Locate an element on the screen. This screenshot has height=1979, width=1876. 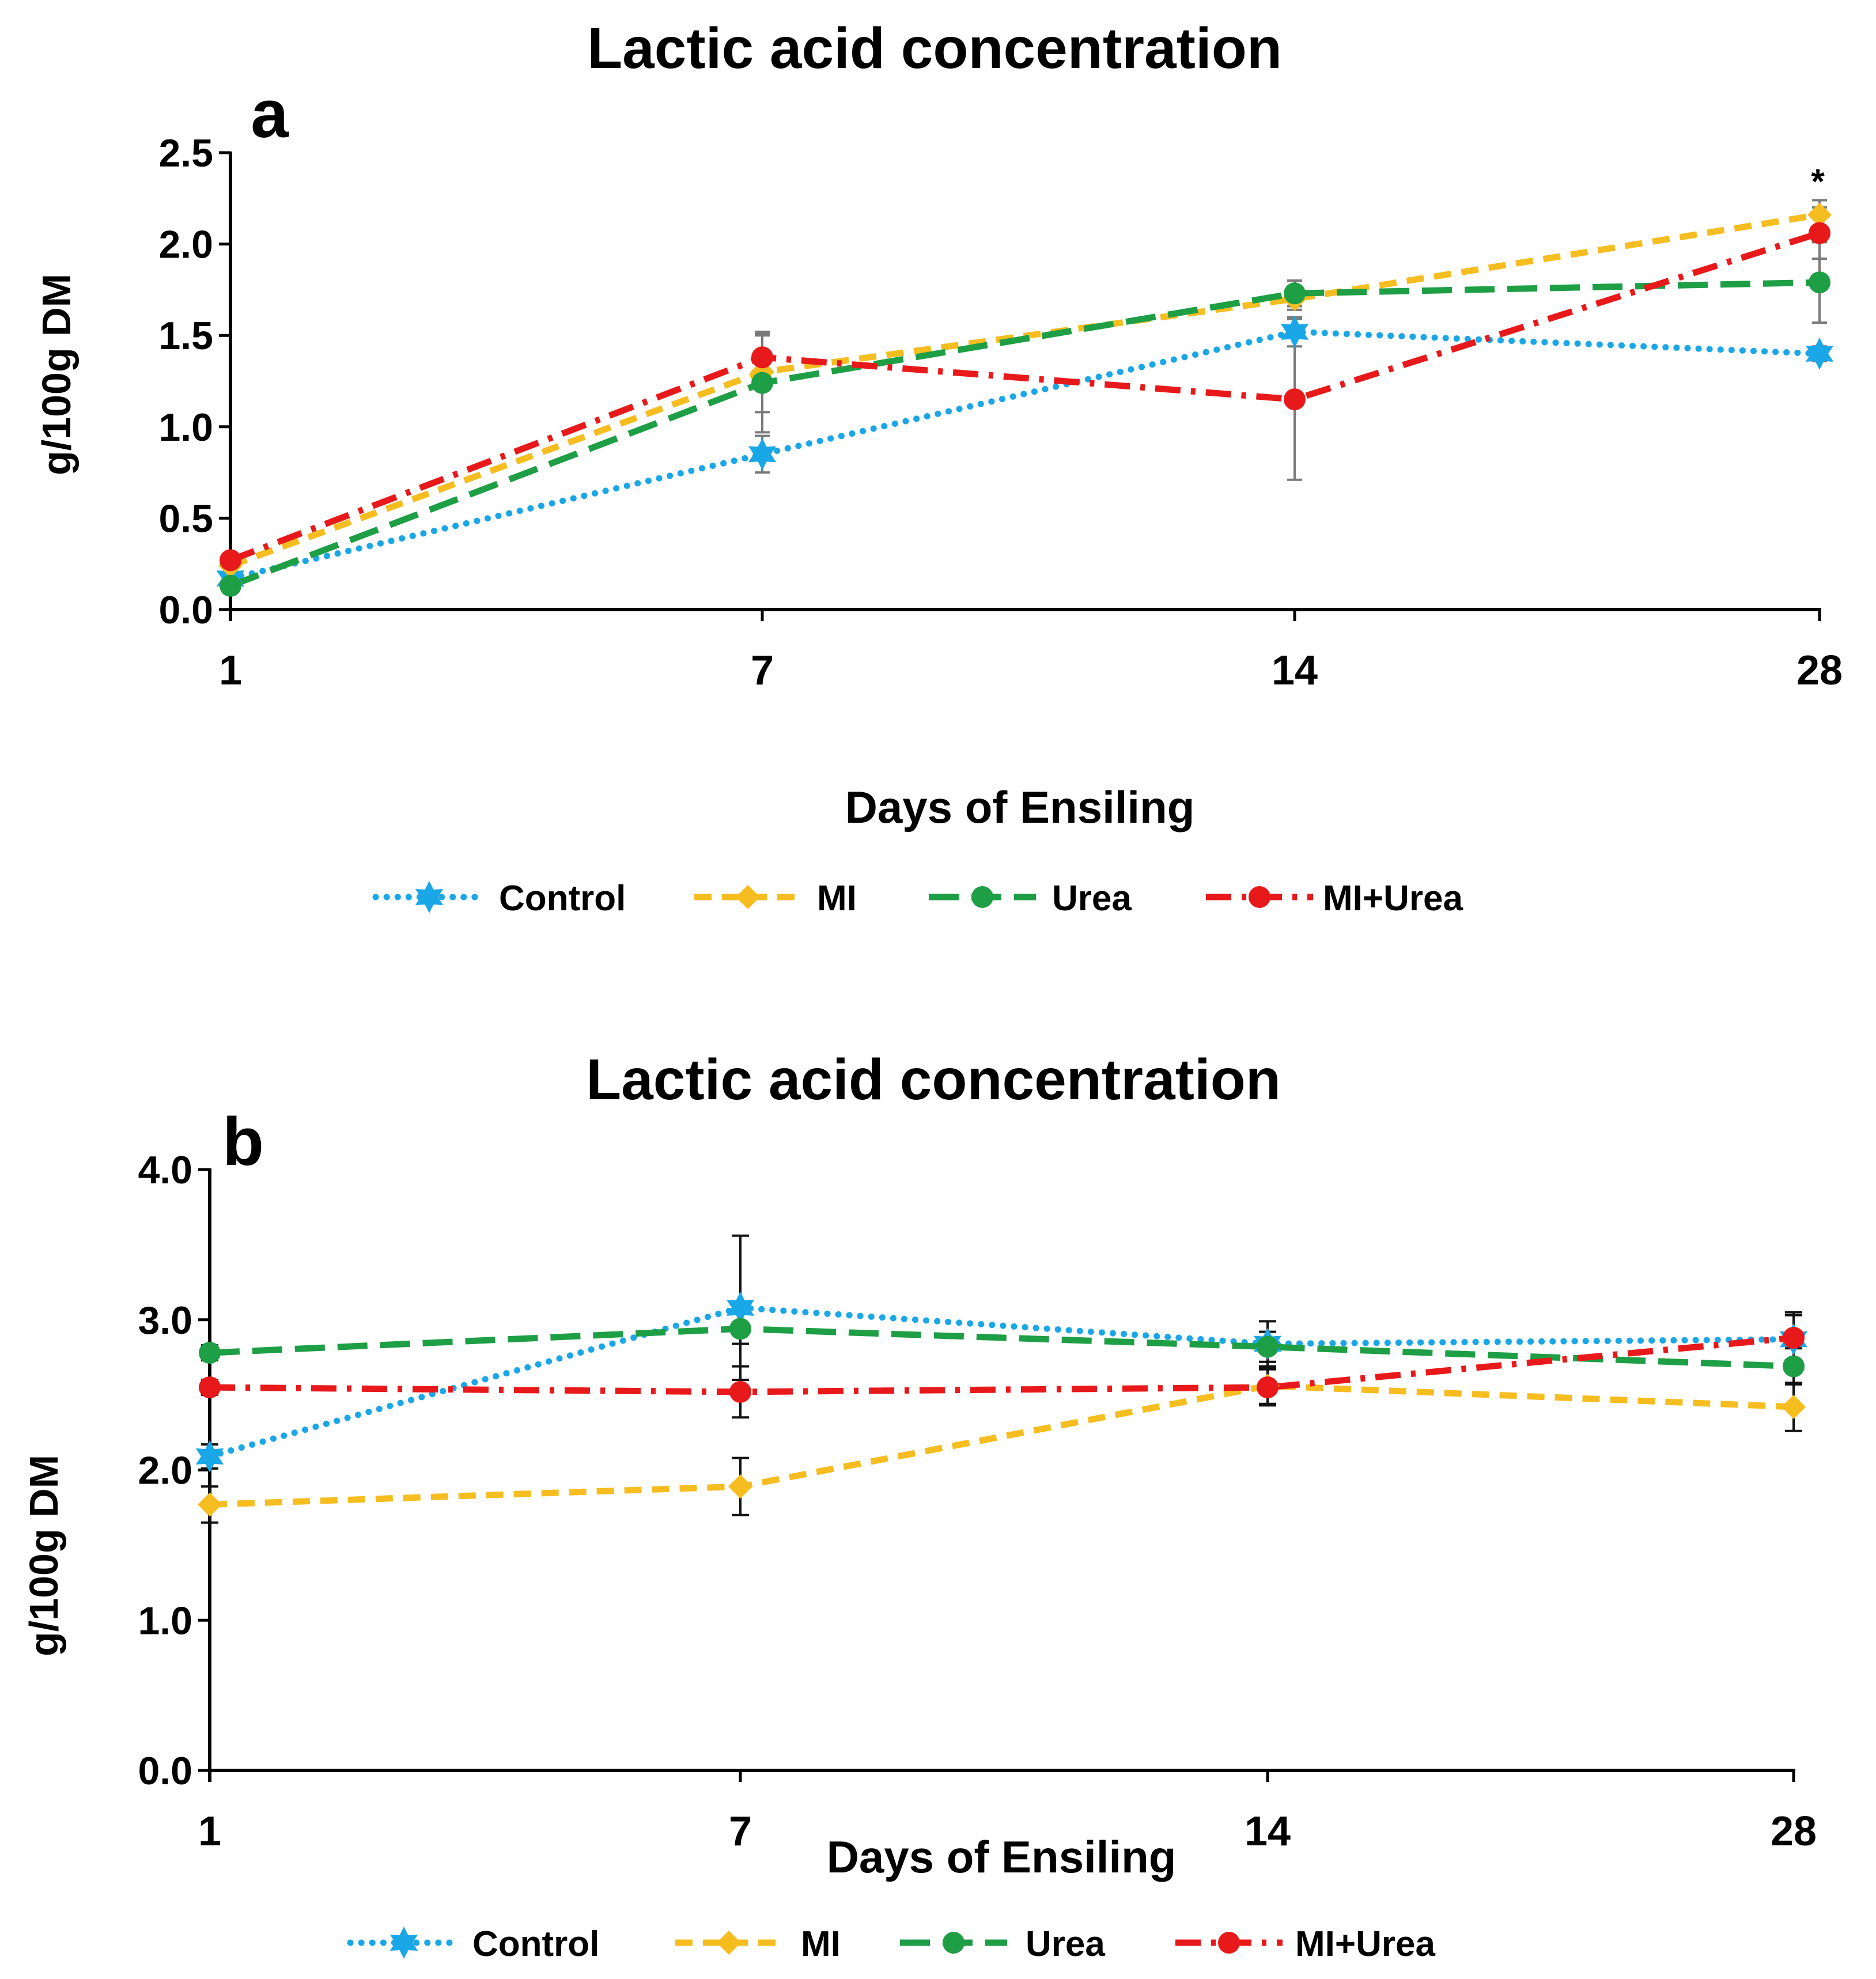
chart-b-y-axis-label: g/100g DM is located at coordinates (43, 1555).